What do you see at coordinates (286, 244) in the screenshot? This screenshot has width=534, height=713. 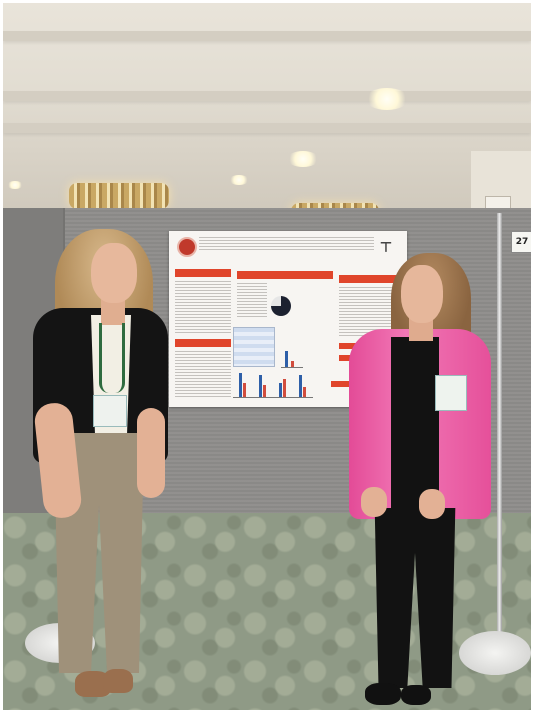 I see `poster-title` at bounding box center [286, 244].